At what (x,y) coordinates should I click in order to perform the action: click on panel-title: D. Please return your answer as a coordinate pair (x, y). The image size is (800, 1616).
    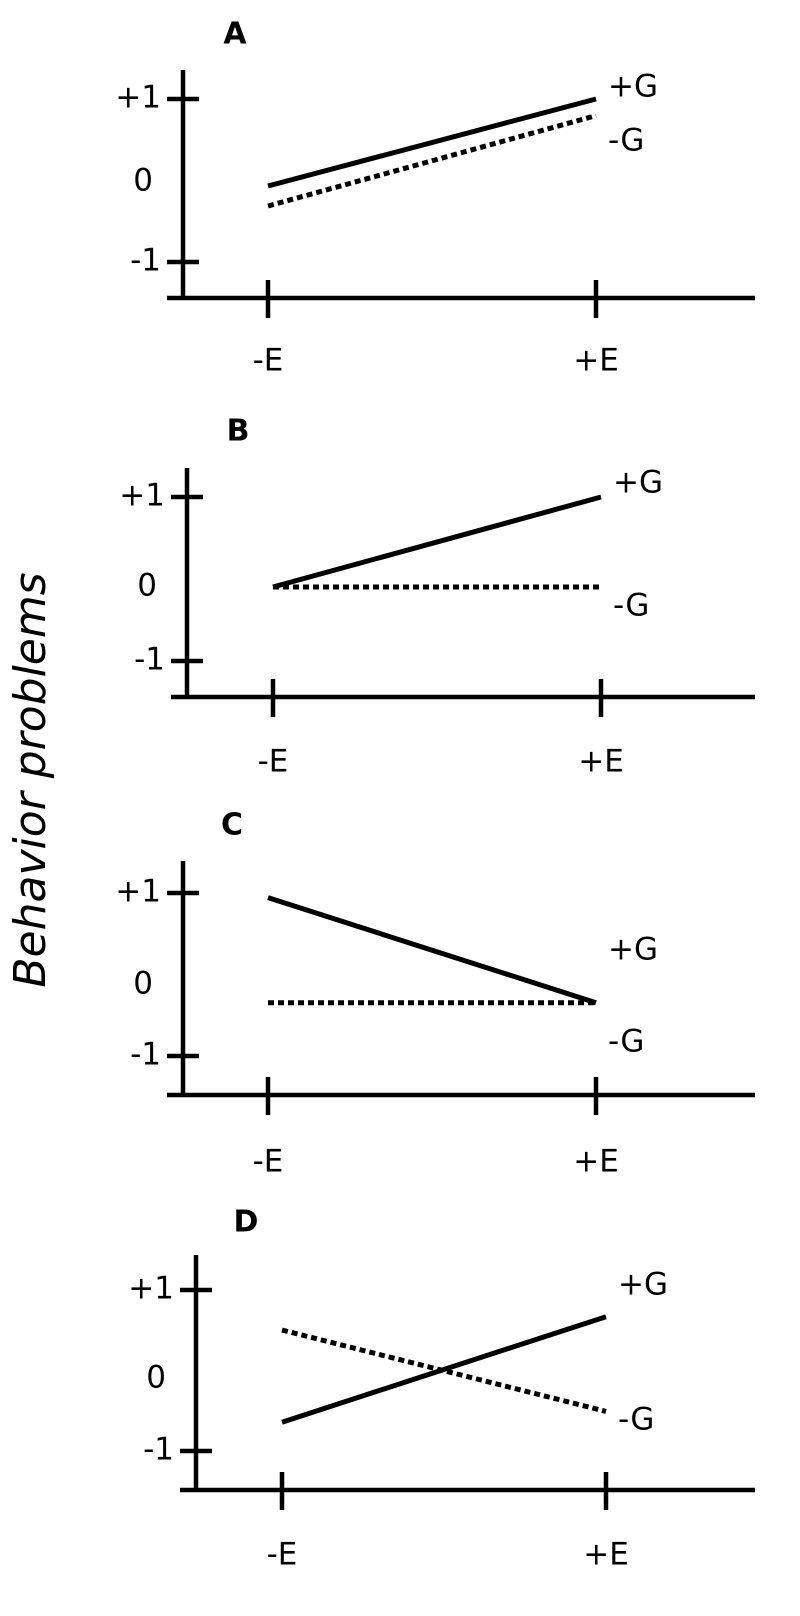
    Looking at the image, I should click on (246, 1222).